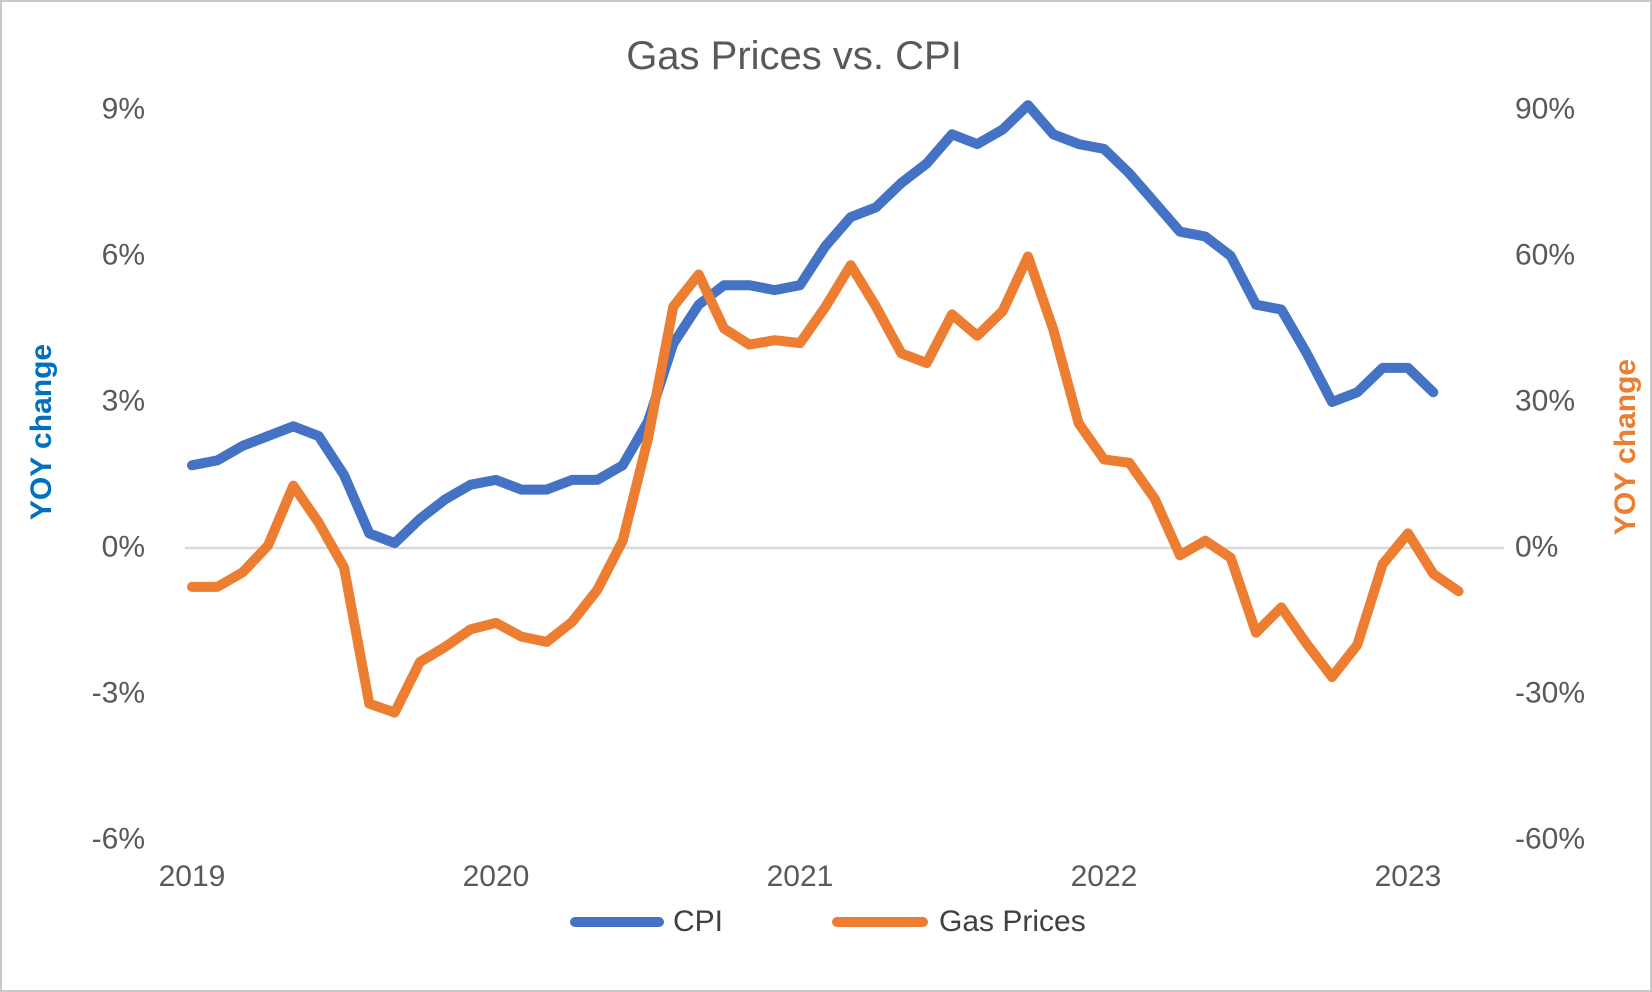 The image size is (1652, 992). What do you see at coordinates (1545, 109) in the screenshot?
I see `y-tick-right-90: 90%` at bounding box center [1545, 109].